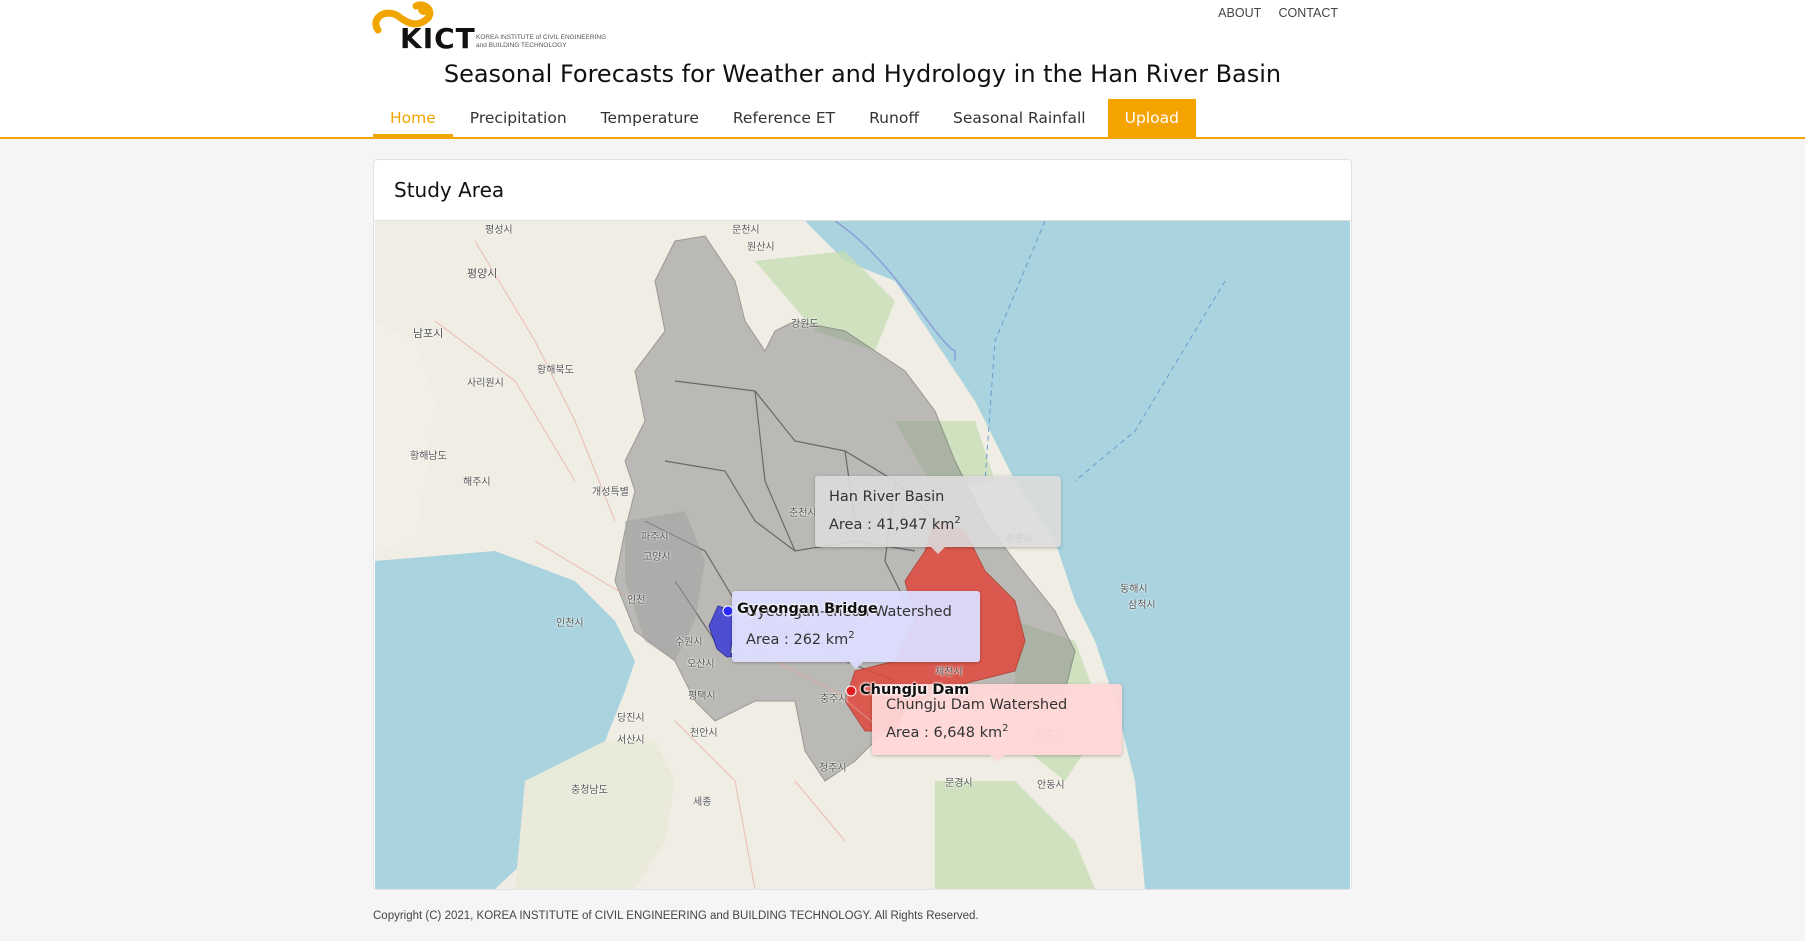 The height and width of the screenshot is (941, 1805). Describe the element at coordinates (856, 630) in the screenshot. I see `gyeongan-watershed-tooltip: Gyeongan-cheon Watershed Area : 262 km2` at that location.